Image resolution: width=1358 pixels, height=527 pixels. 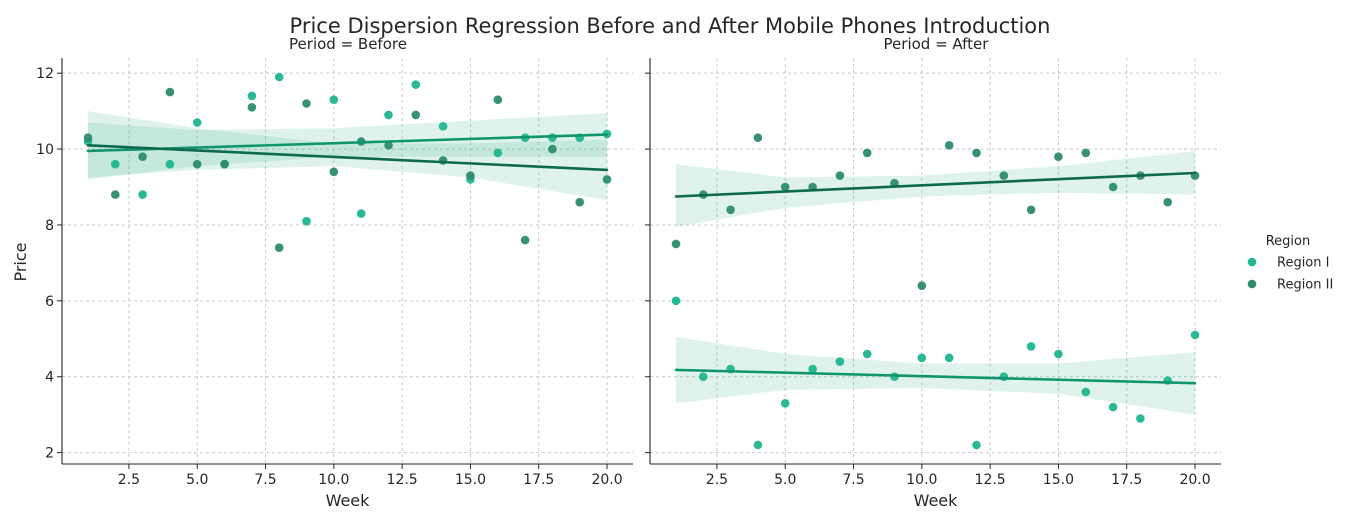 I want to click on legend-label: Region I, so click(x=1303, y=263).